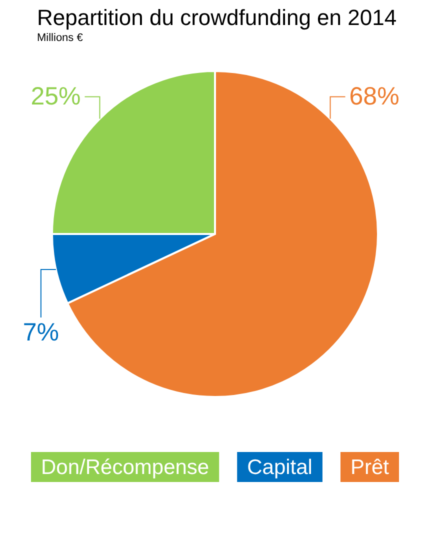  Describe the element at coordinates (374, 96) in the screenshot. I see `data-label: 68%` at that location.